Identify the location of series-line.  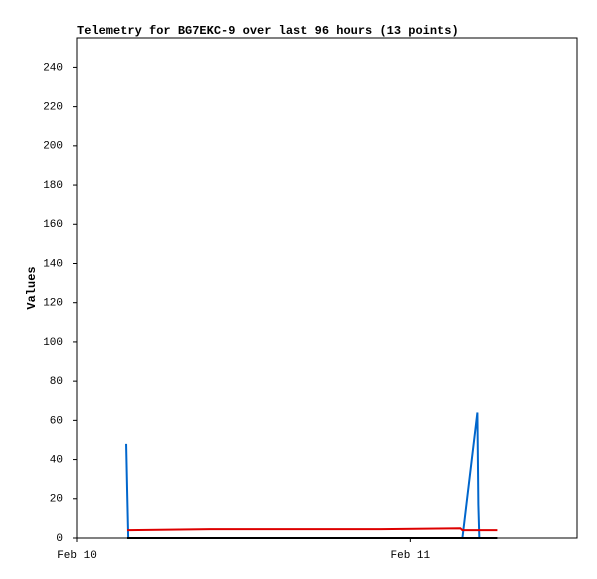
(312, 529).